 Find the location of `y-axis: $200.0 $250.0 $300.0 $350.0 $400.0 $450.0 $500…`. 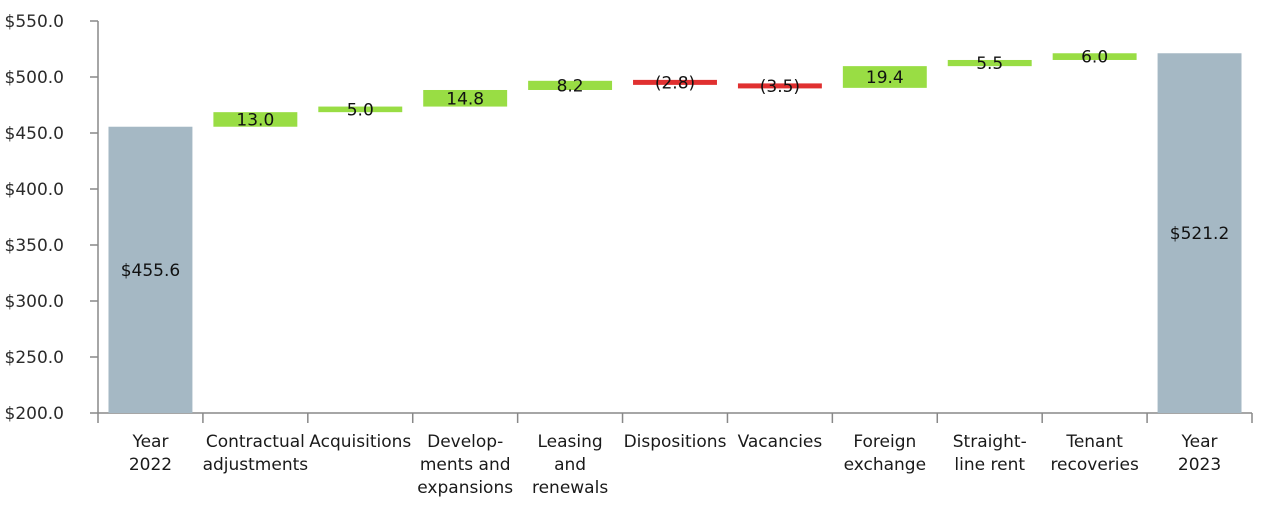

y-axis: $200.0 $250.0 $300.0 $350.0 $400.0 $450.0 $500… is located at coordinates (52, 218).